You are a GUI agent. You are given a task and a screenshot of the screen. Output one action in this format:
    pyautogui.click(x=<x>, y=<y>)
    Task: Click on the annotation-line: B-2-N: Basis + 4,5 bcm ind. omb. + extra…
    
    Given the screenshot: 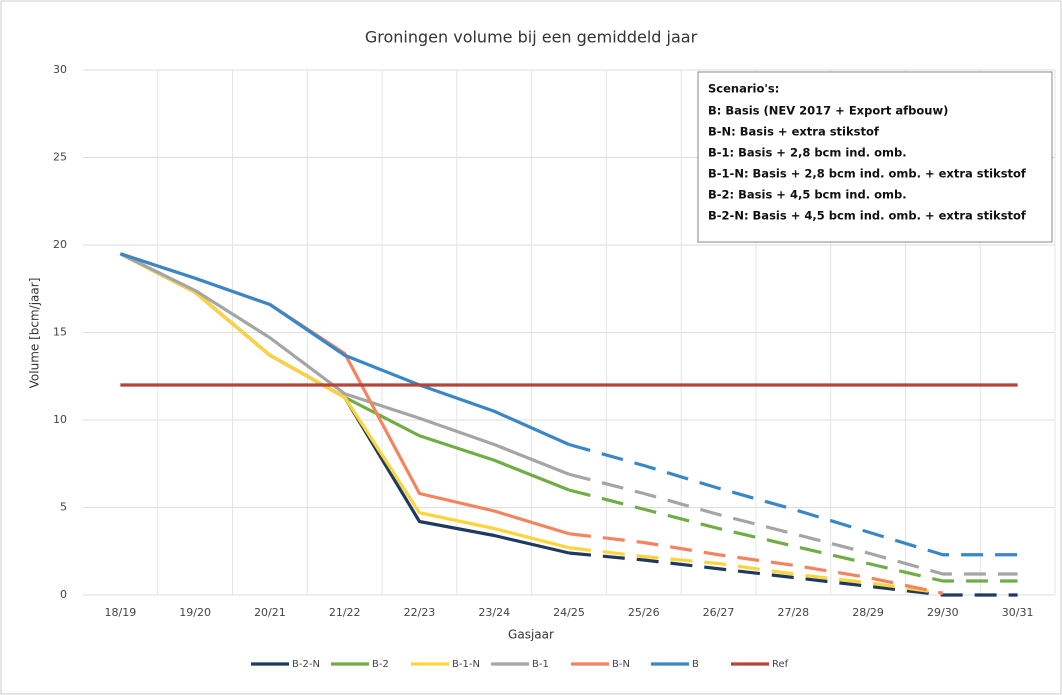 What is the action you would take?
    pyautogui.click(x=867, y=216)
    